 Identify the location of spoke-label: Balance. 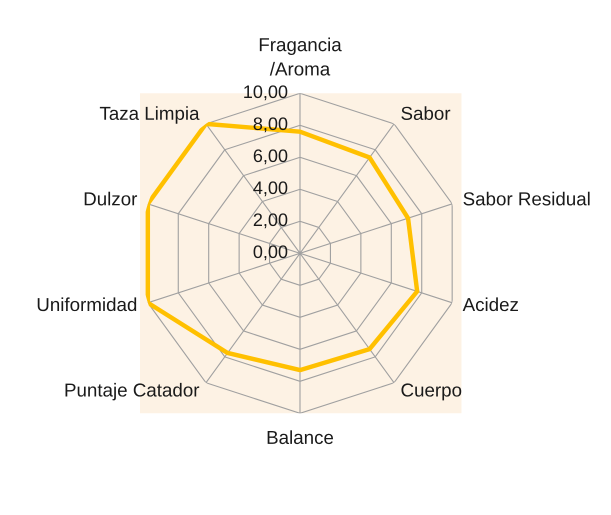
(301, 437).